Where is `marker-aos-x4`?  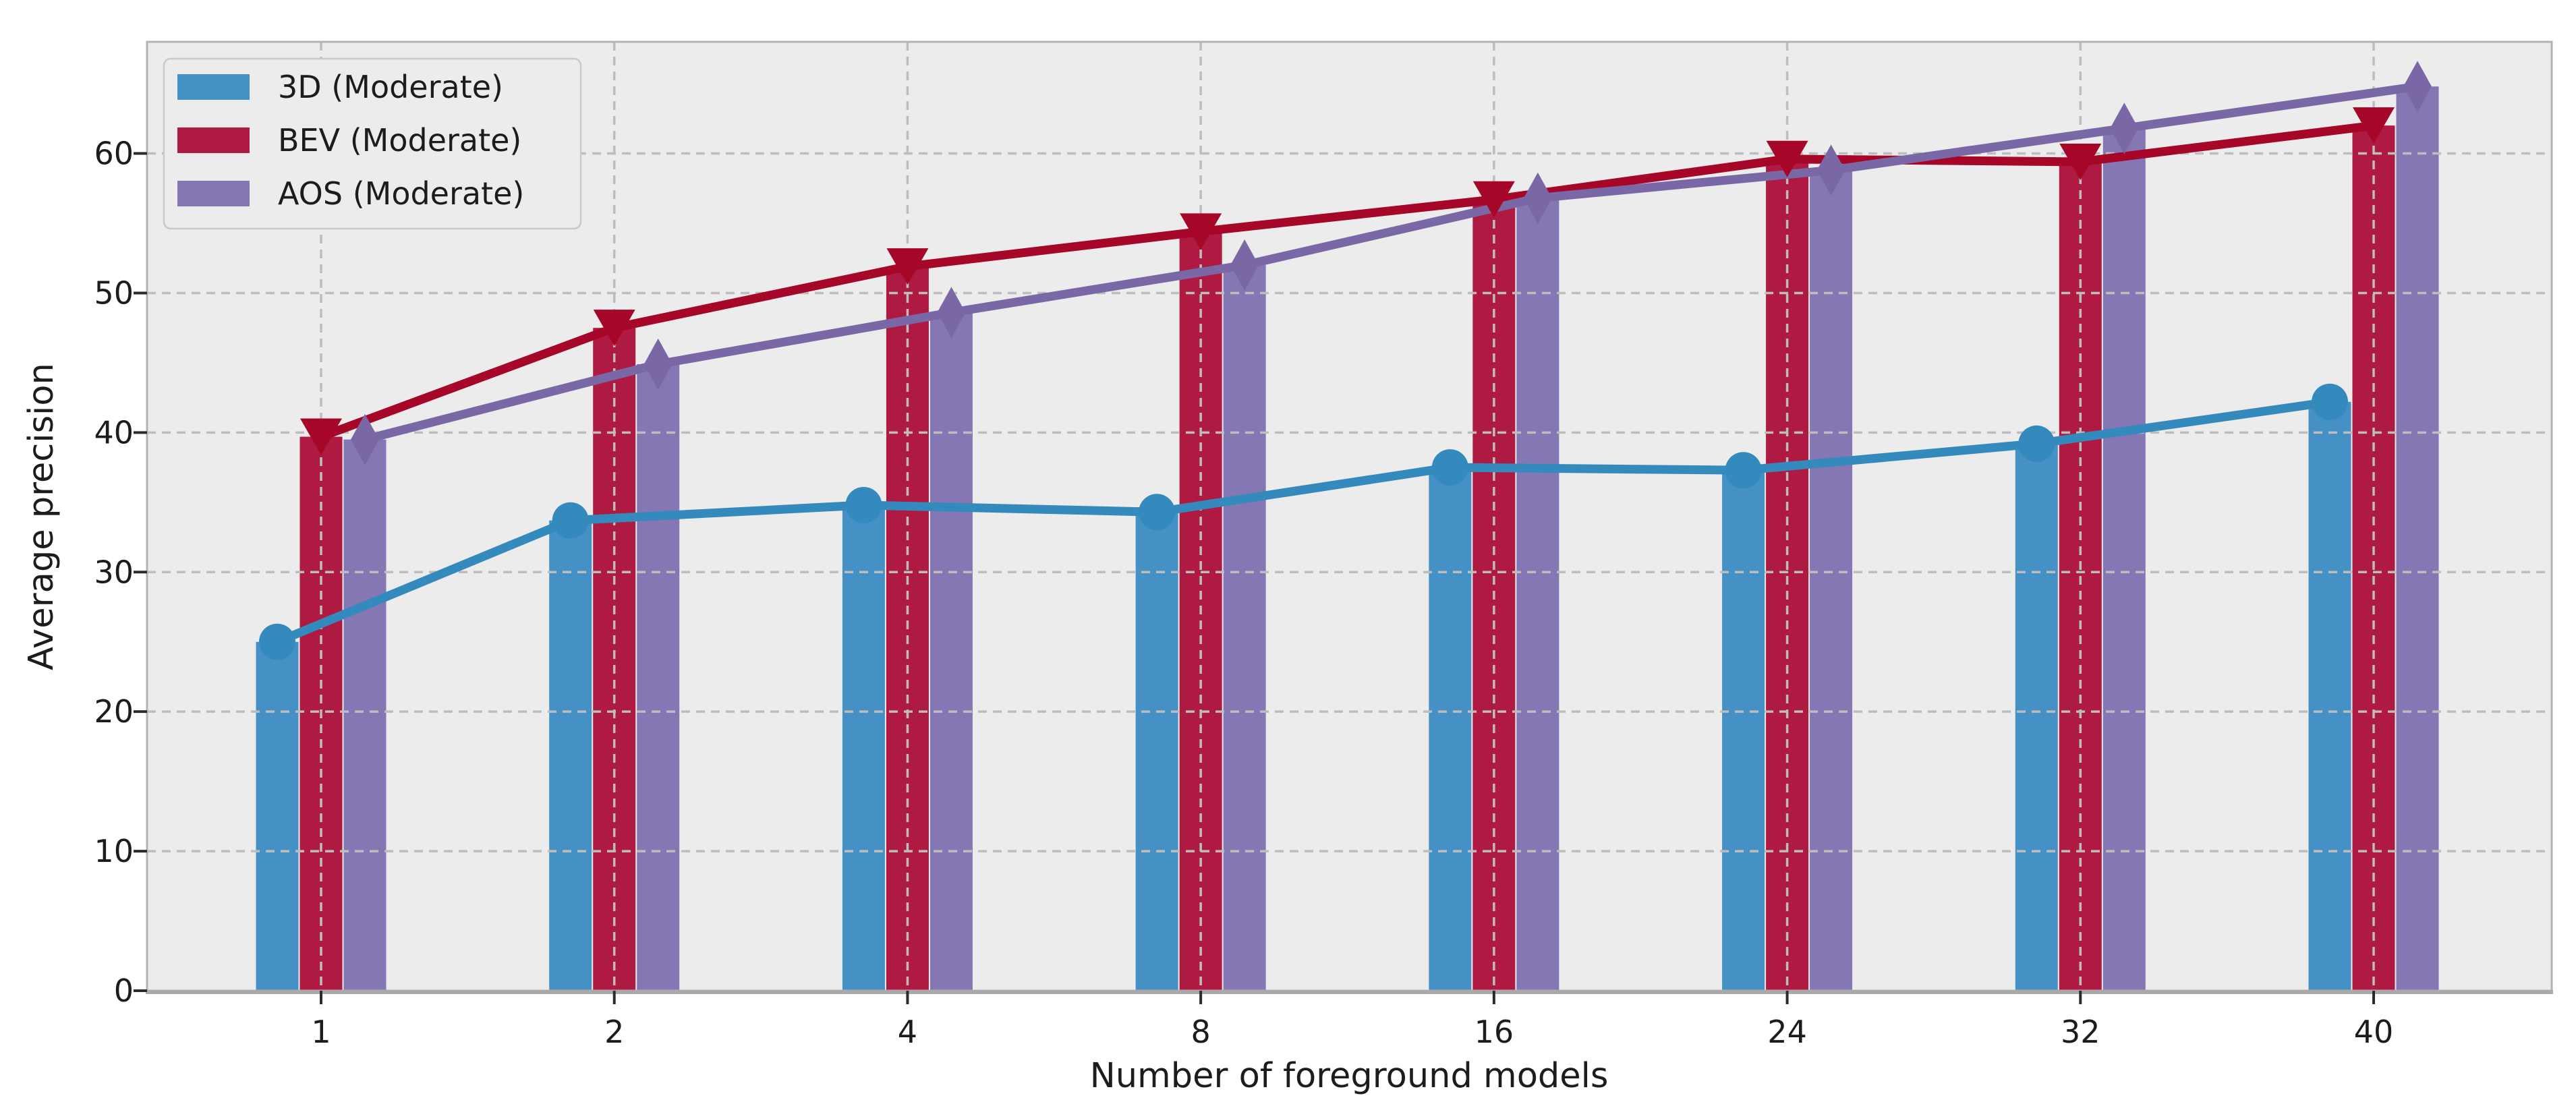 marker-aos-x4 is located at coordinates (951, 313).